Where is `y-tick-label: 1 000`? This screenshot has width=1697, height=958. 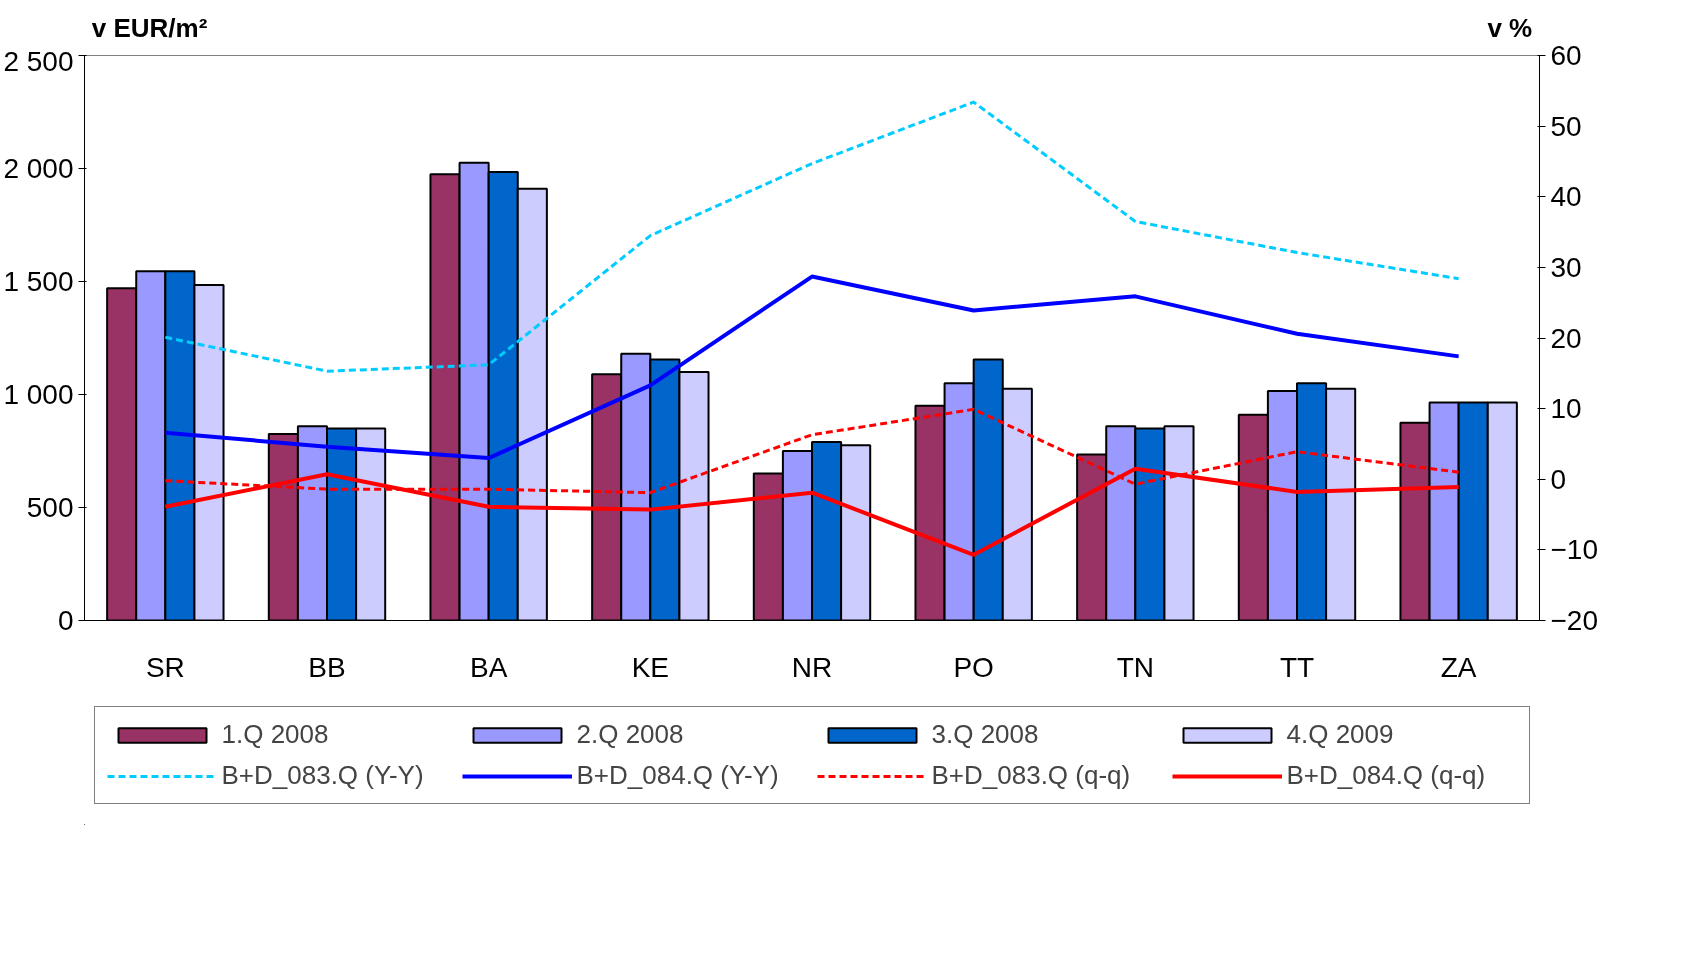 y-tick-label: 1 000 is located at coordinates (38, 394).